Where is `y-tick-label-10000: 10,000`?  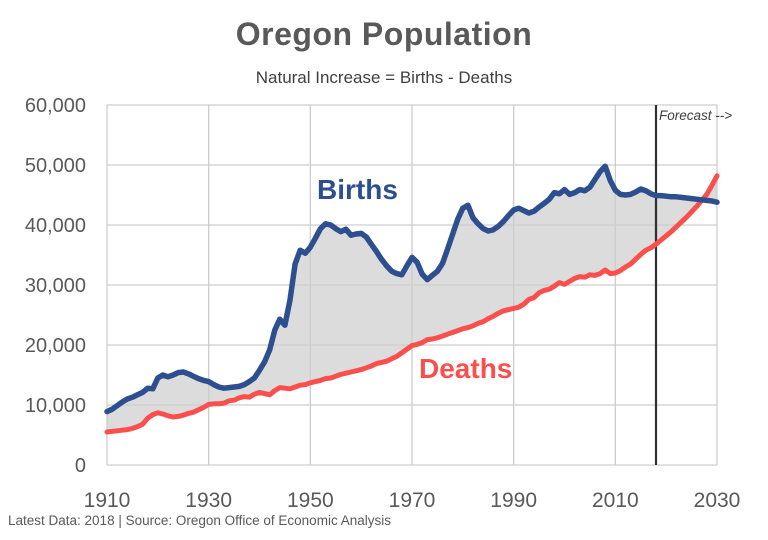 y-tick-label-10000: 10,000 is located at coordinates (55, 406).